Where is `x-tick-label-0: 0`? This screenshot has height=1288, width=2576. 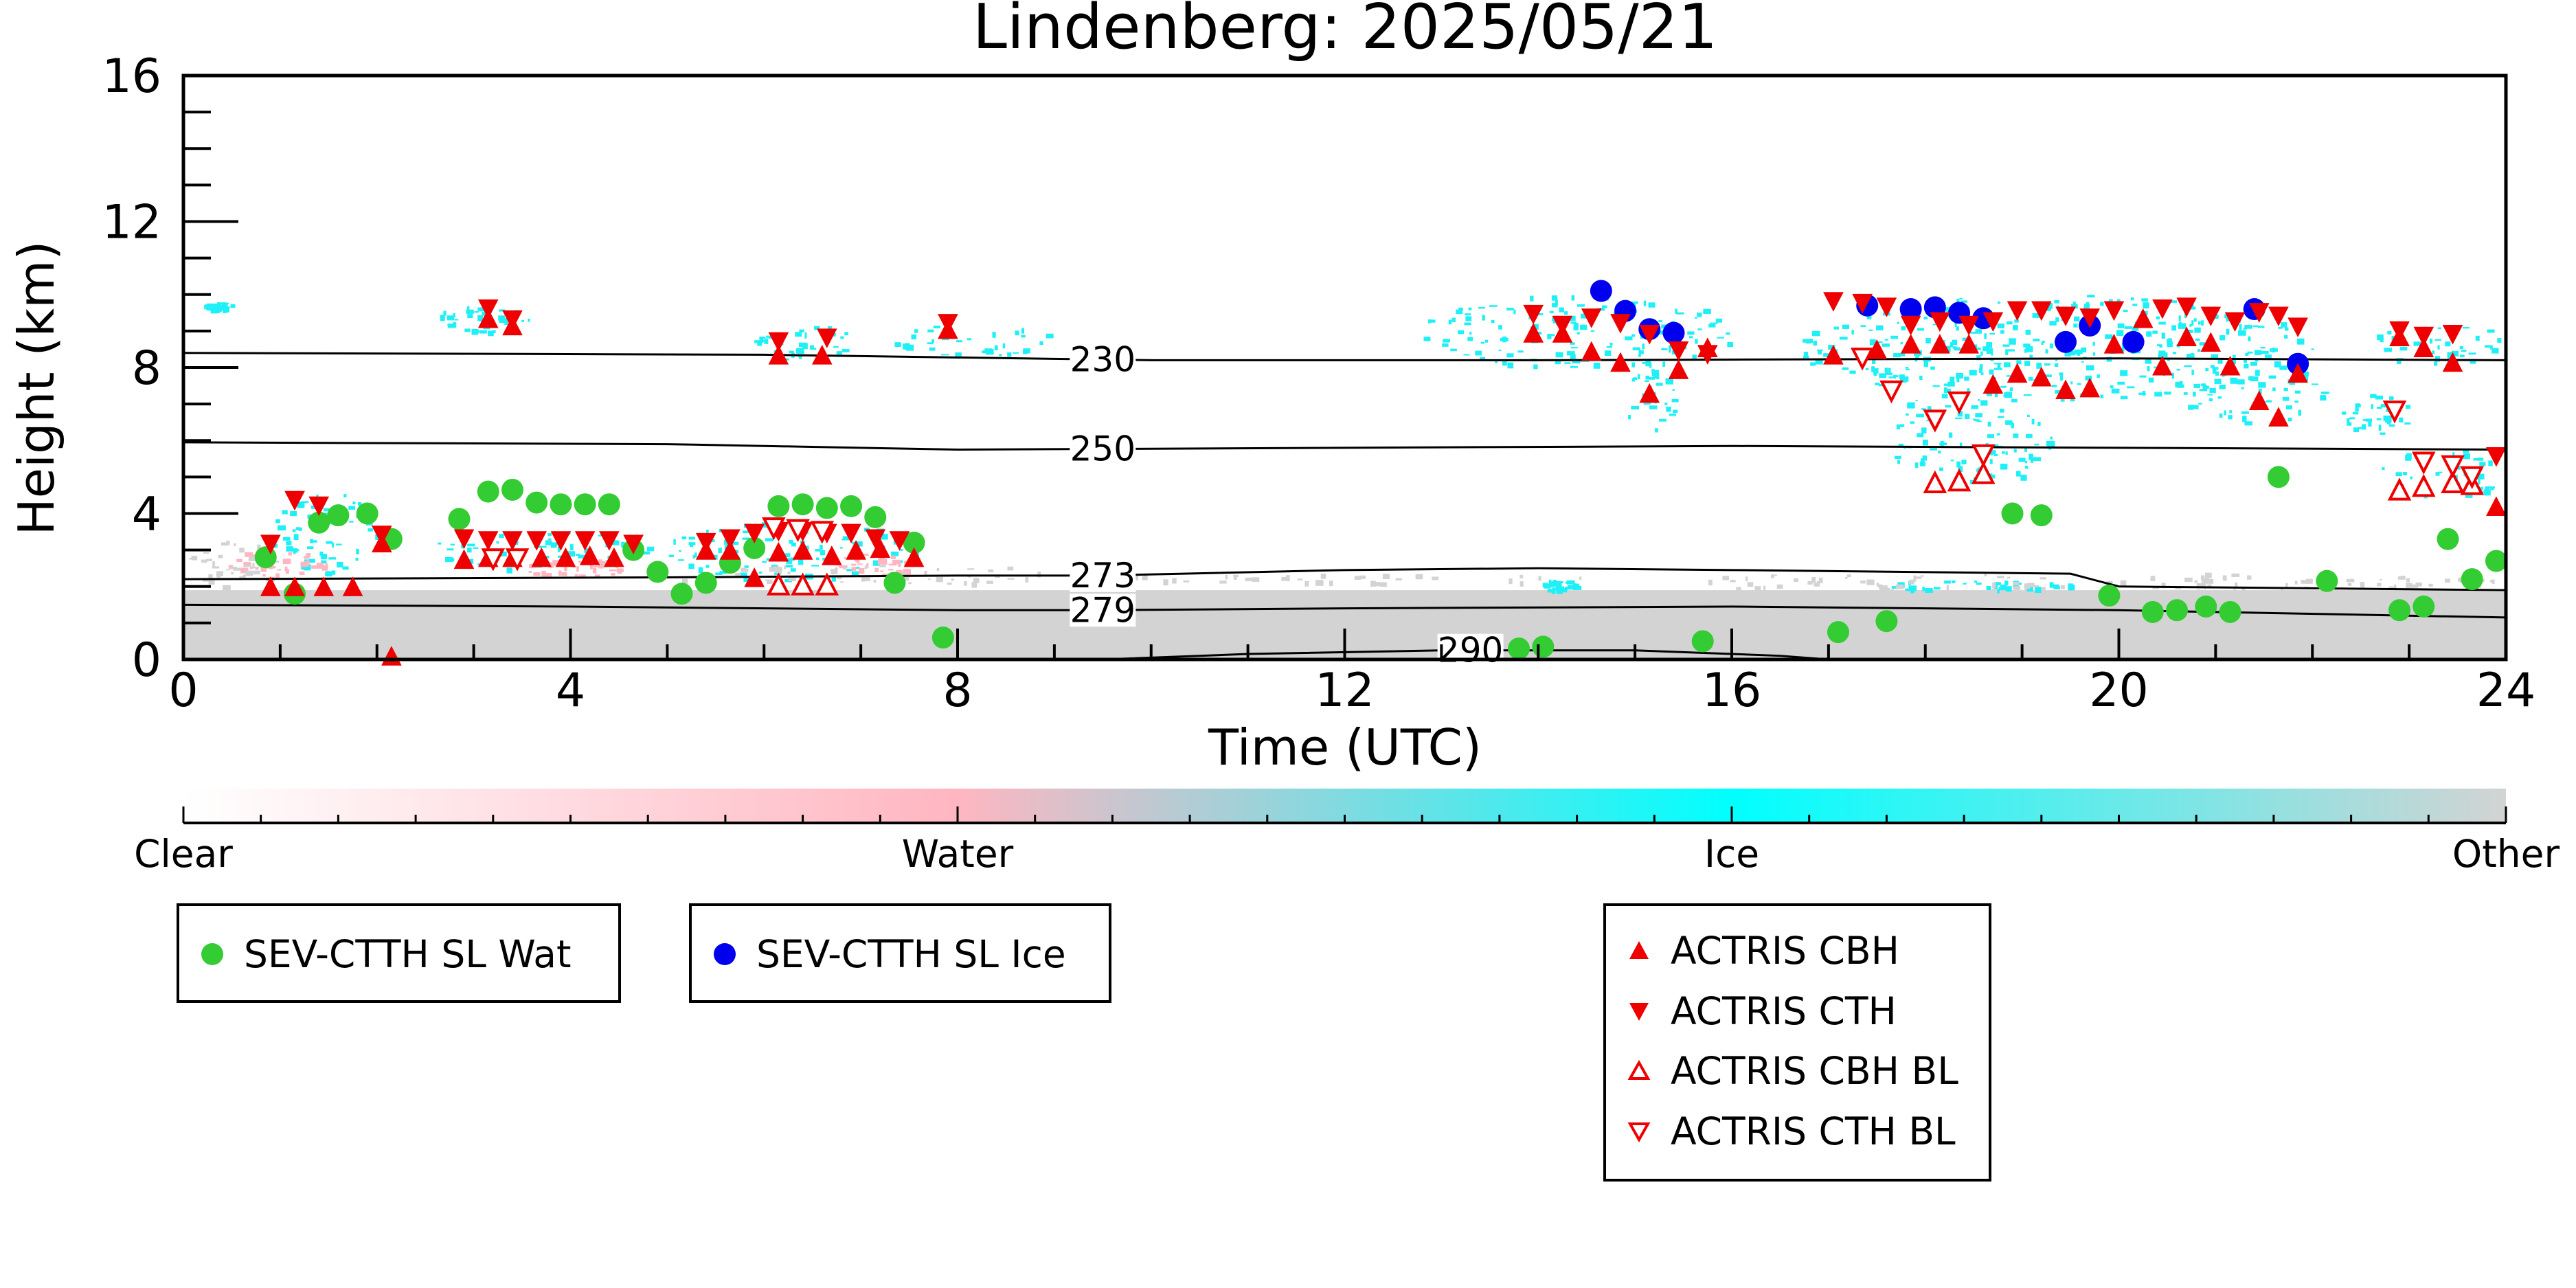
x-tick-label-0: 0 is located at coordinates (183, 691).